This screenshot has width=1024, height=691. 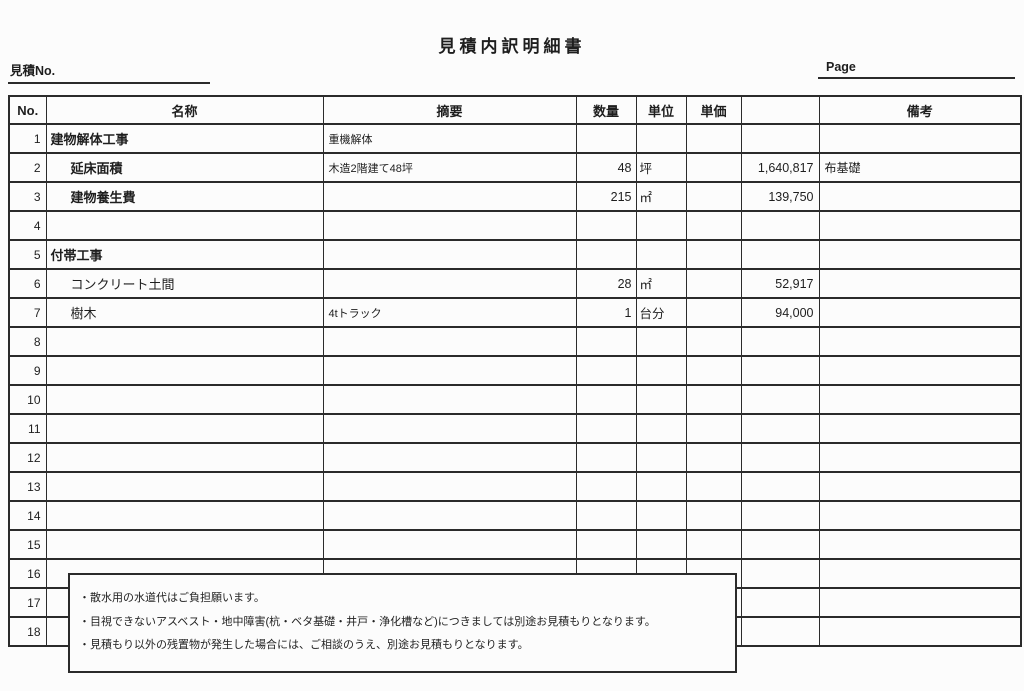 What do you see at coordinates (184, 312) in the screenshot?
I see `cell-name: 樹木` at bounding box center [184, 312].